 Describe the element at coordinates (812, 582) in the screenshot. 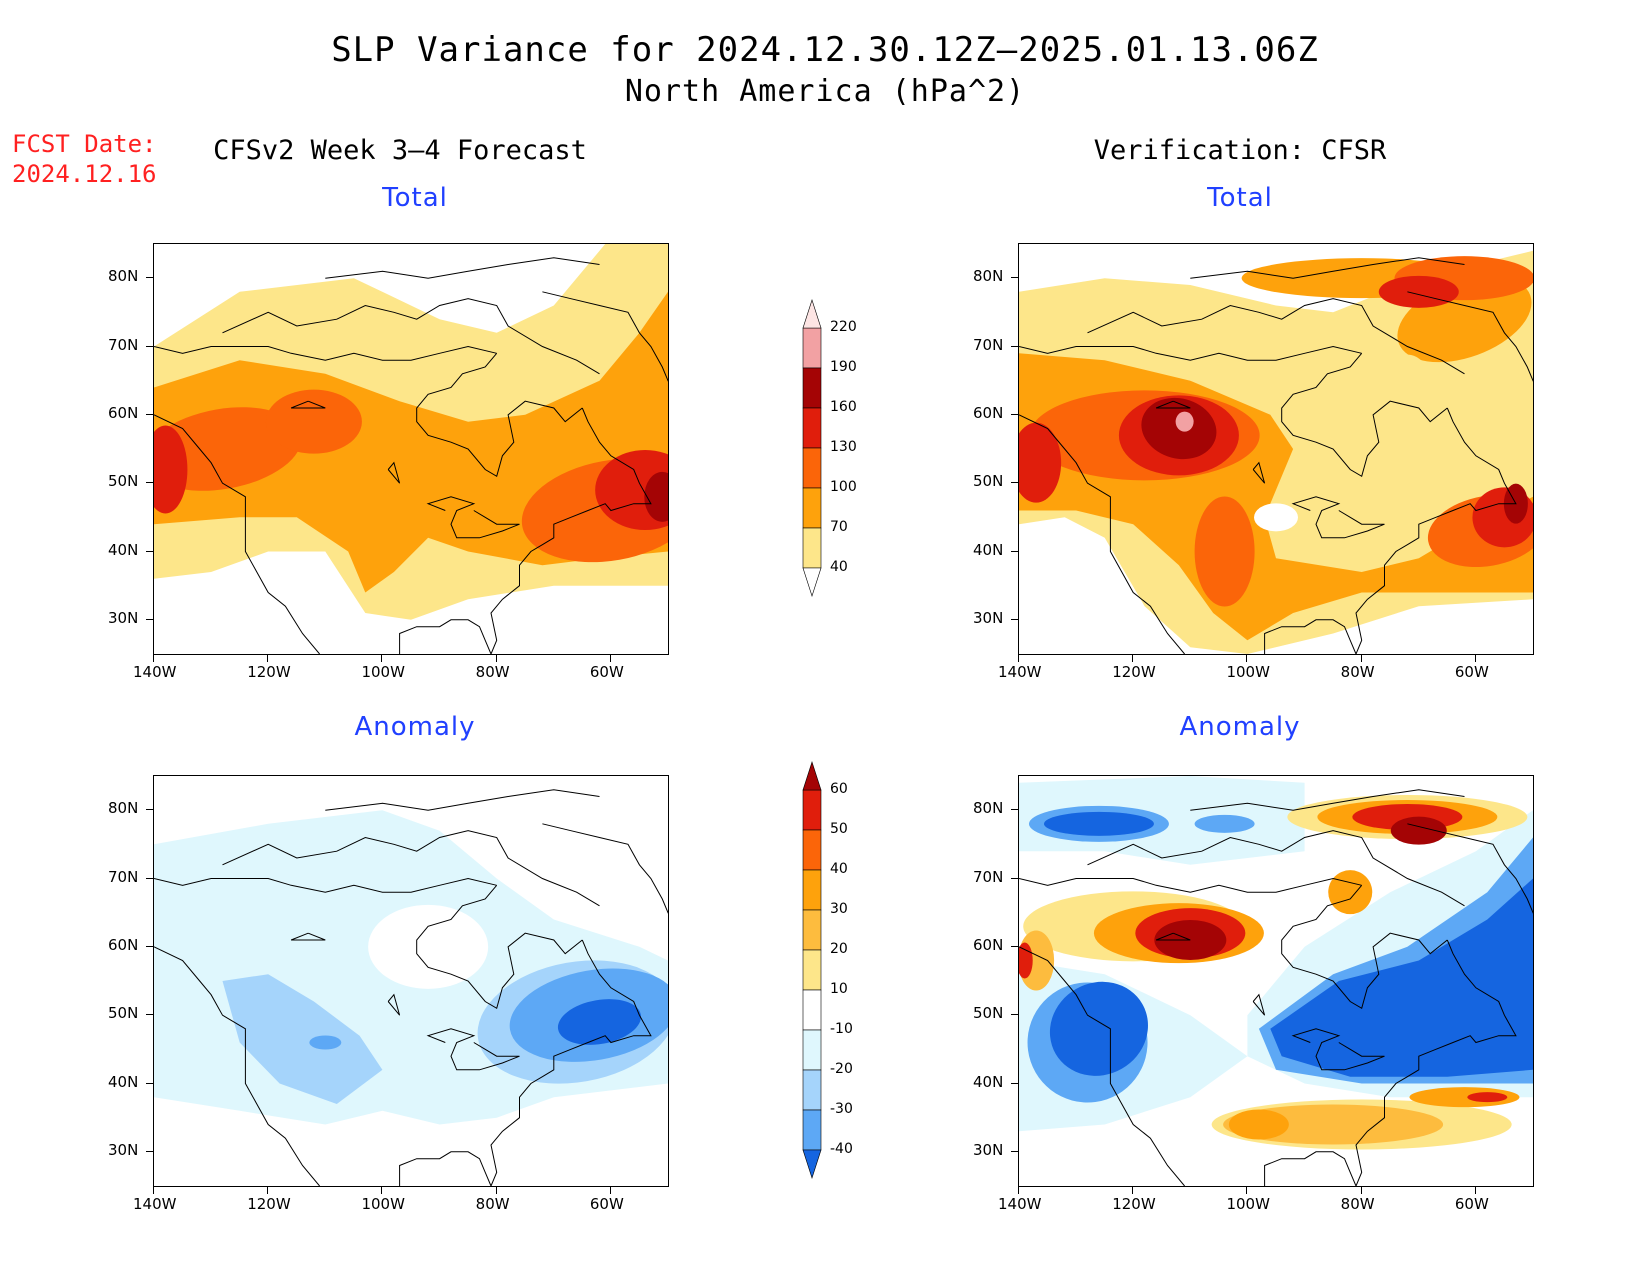

I see `colorbar-bottom-triangle` at that location.